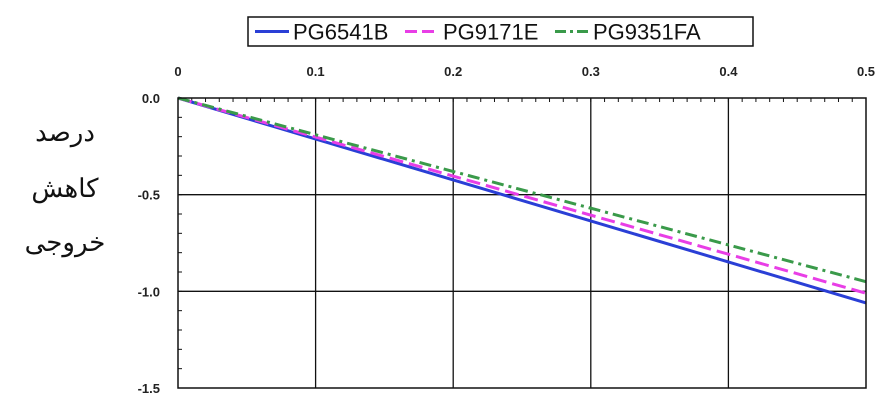 The image size is (883, 398). Describe the element at coordinates (151, 98) in the screenshot. I see `y-tick-label: 0.0` at that location.